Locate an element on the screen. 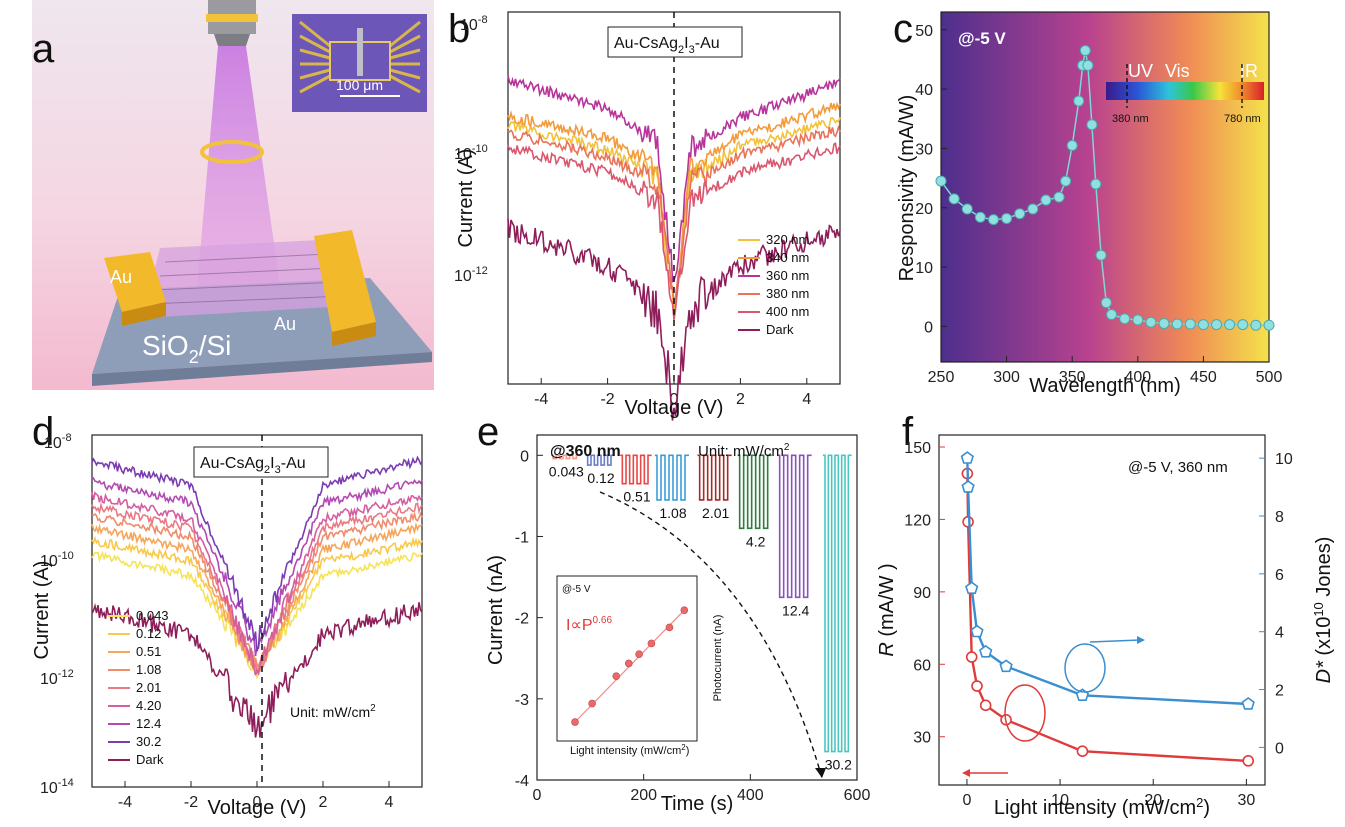 This screenshot has width=1345, height=827. x-tick-label: 200 is located at coordinates (643, 795).